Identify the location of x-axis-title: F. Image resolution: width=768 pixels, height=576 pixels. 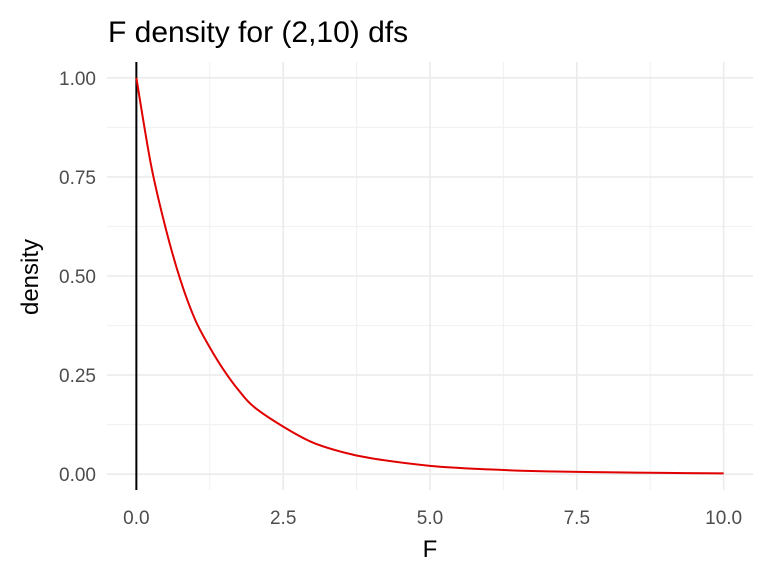
(430, 549).